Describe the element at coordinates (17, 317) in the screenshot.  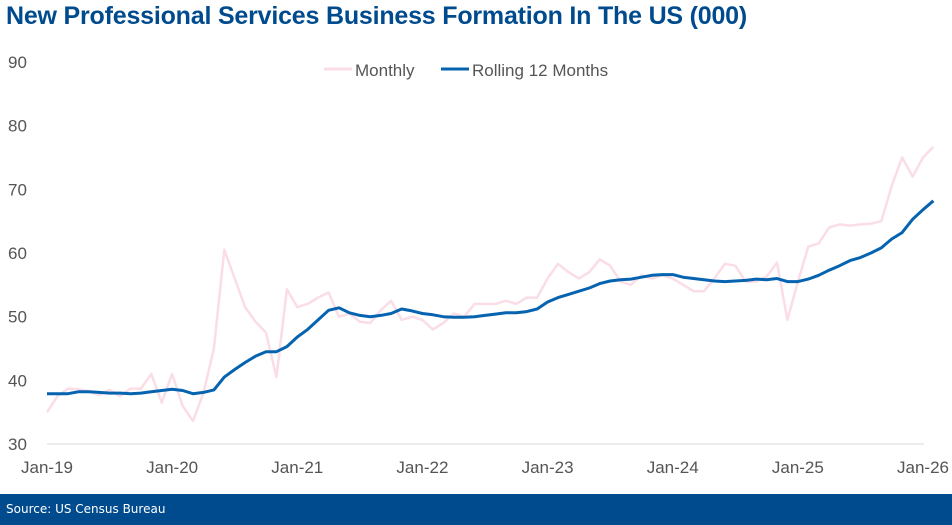
I see `y-tick-label: 50` at that location.